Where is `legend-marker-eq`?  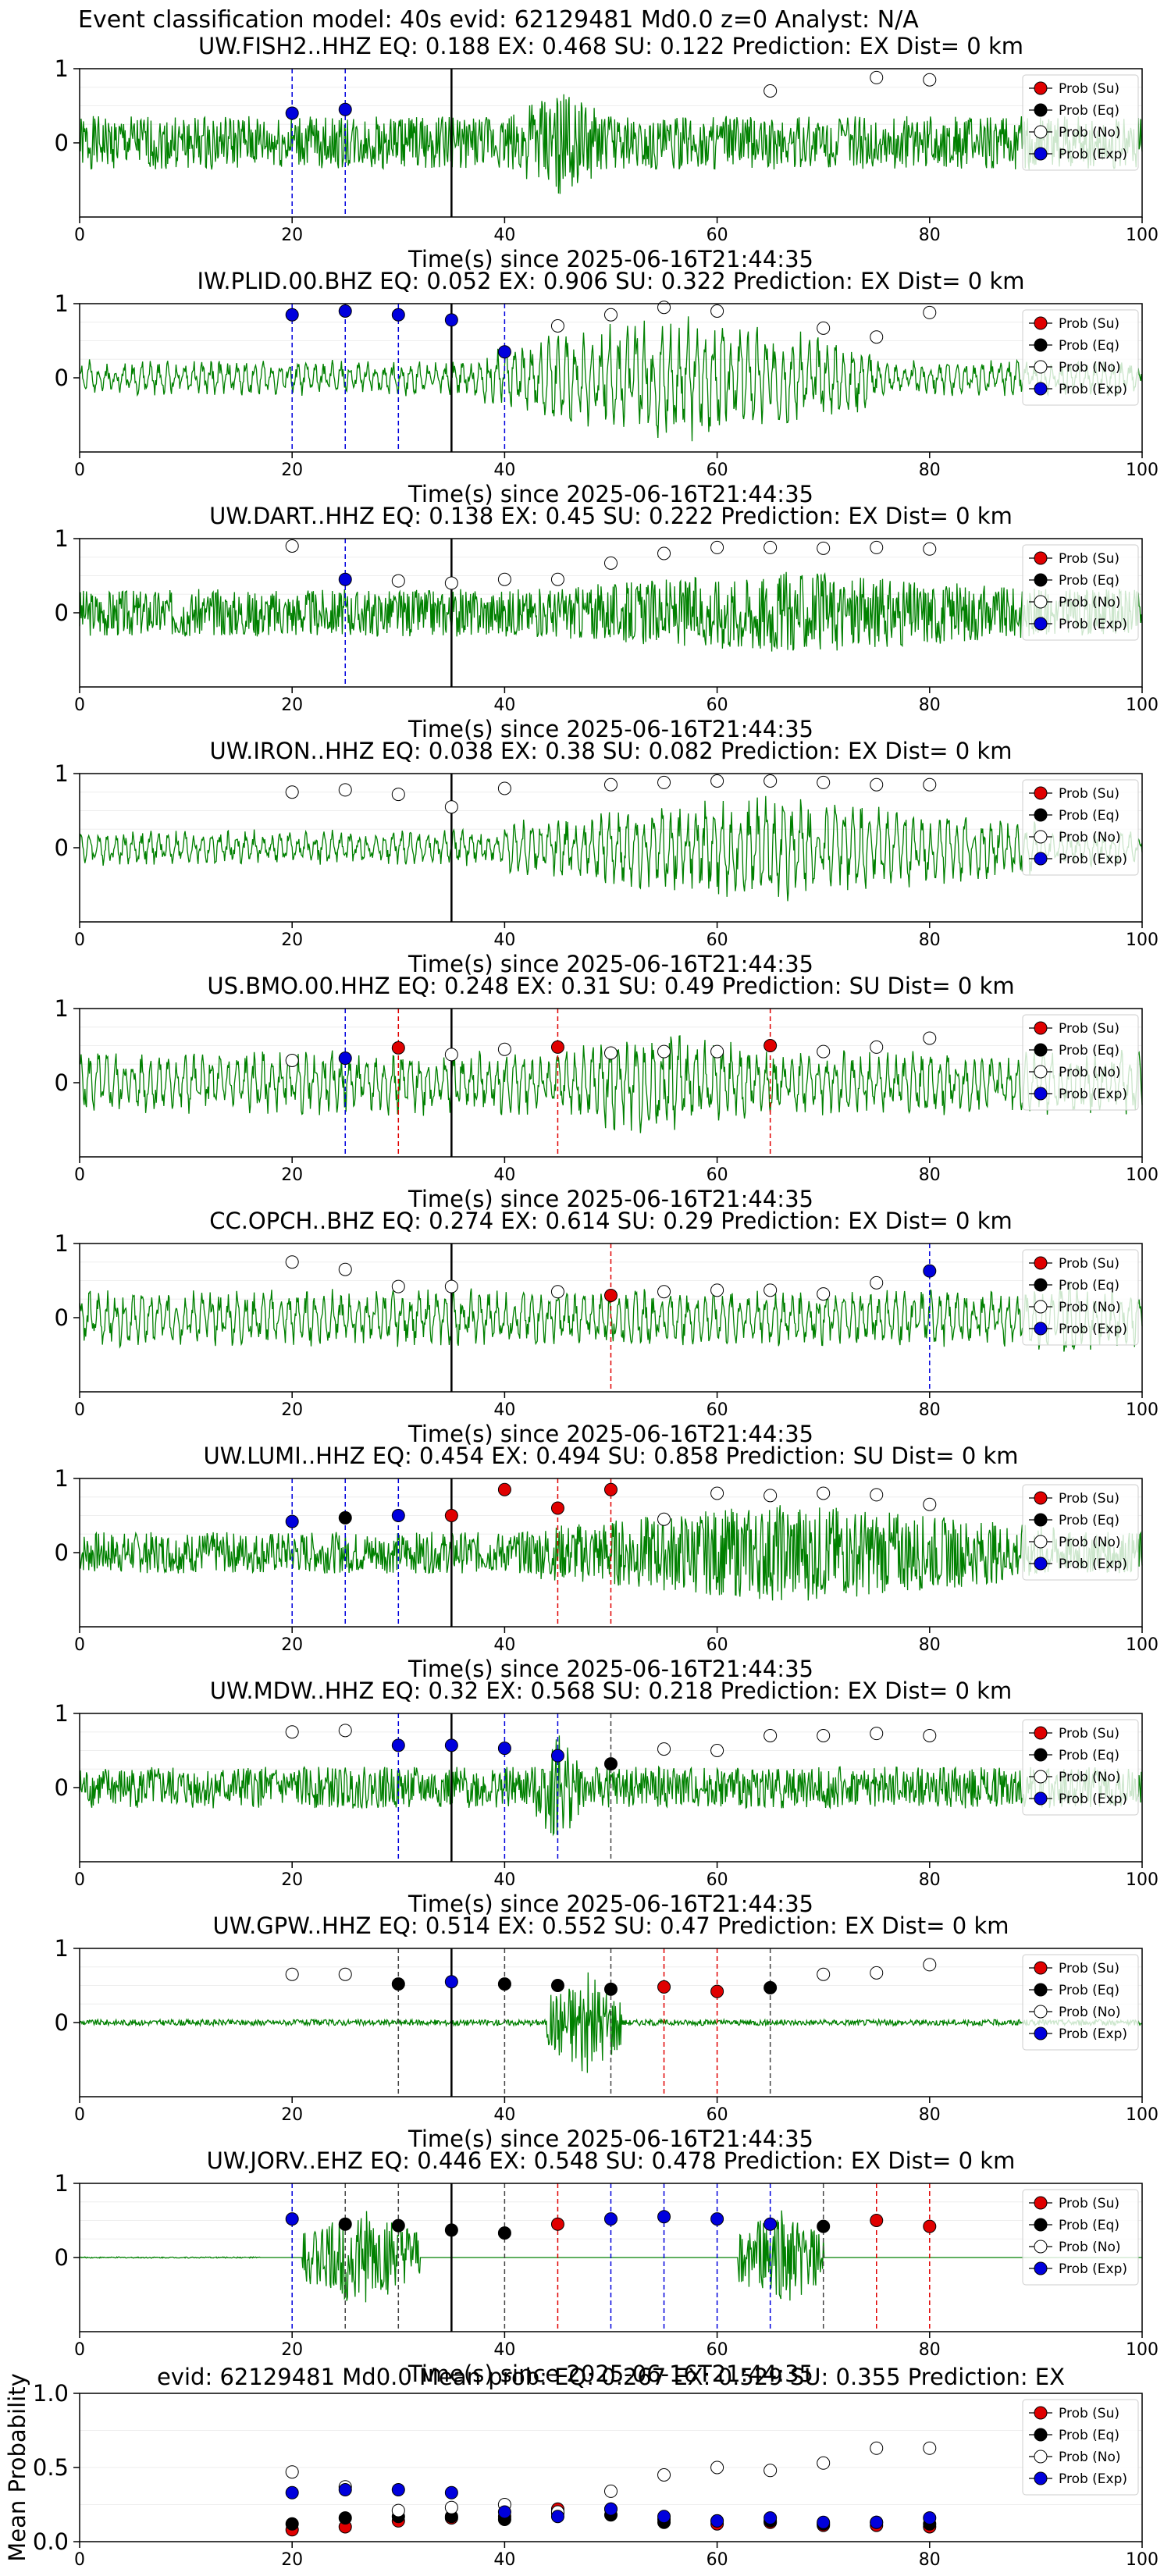
legend-marker-eq is located at coordinates (1041, 110).